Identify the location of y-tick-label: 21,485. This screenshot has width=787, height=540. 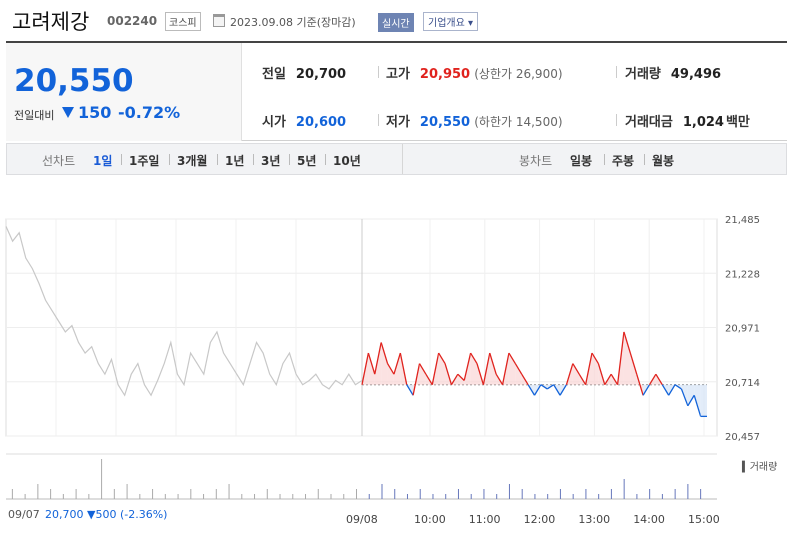
(742, 220).